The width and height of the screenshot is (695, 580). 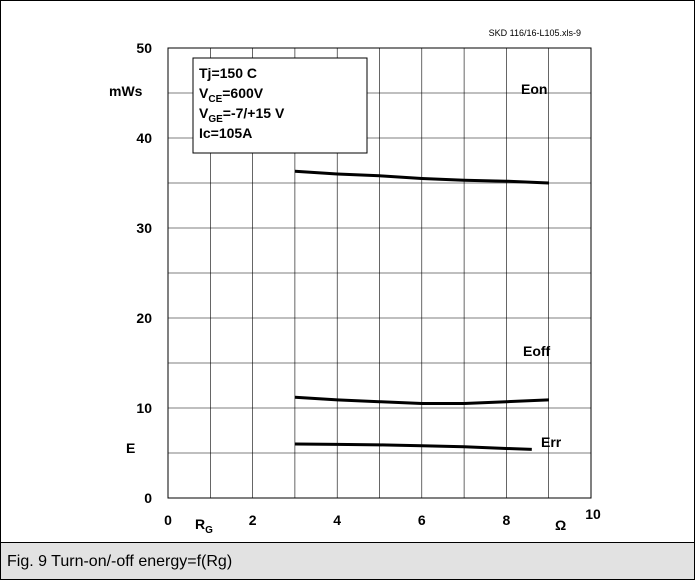 What do you see at coordinates (225, 133) in the screenshot?
I see `condition-line: Ic=105A` at bounding box center [225, 133].